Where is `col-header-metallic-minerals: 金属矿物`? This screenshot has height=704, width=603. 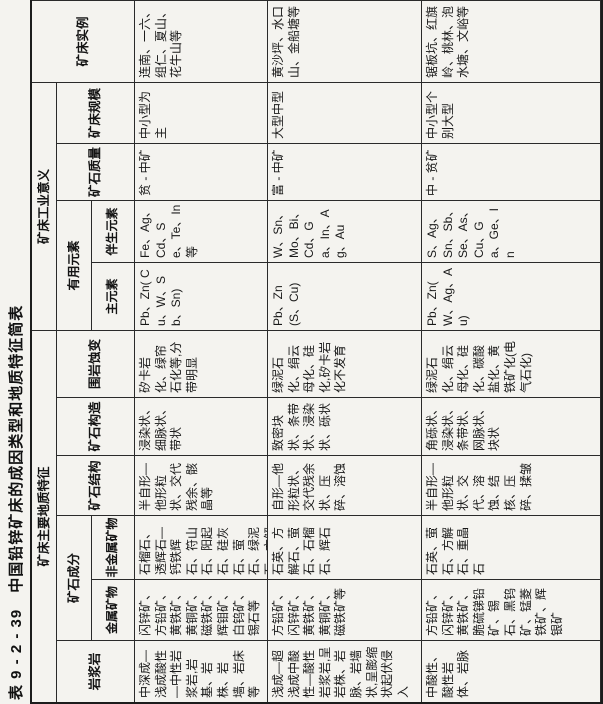 col-header-metallic-minerals: 金属矿物 is located at coordinates (113, 609).